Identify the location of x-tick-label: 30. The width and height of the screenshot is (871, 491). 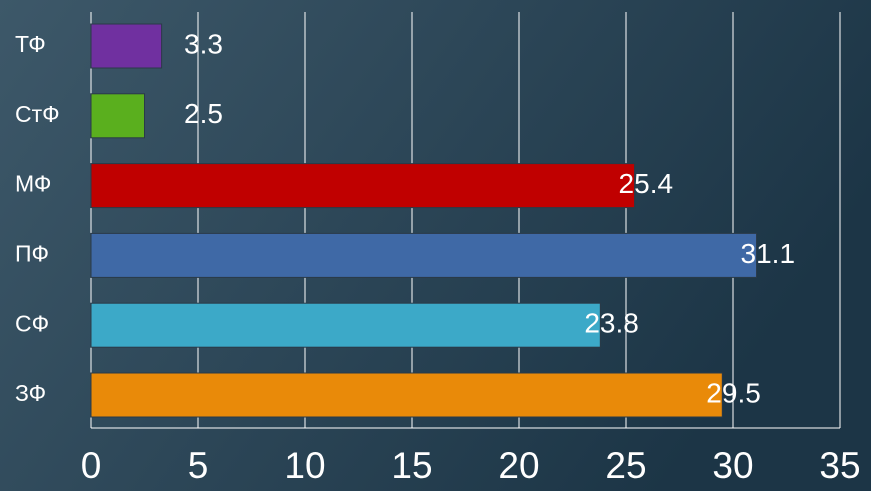
(732, 465).